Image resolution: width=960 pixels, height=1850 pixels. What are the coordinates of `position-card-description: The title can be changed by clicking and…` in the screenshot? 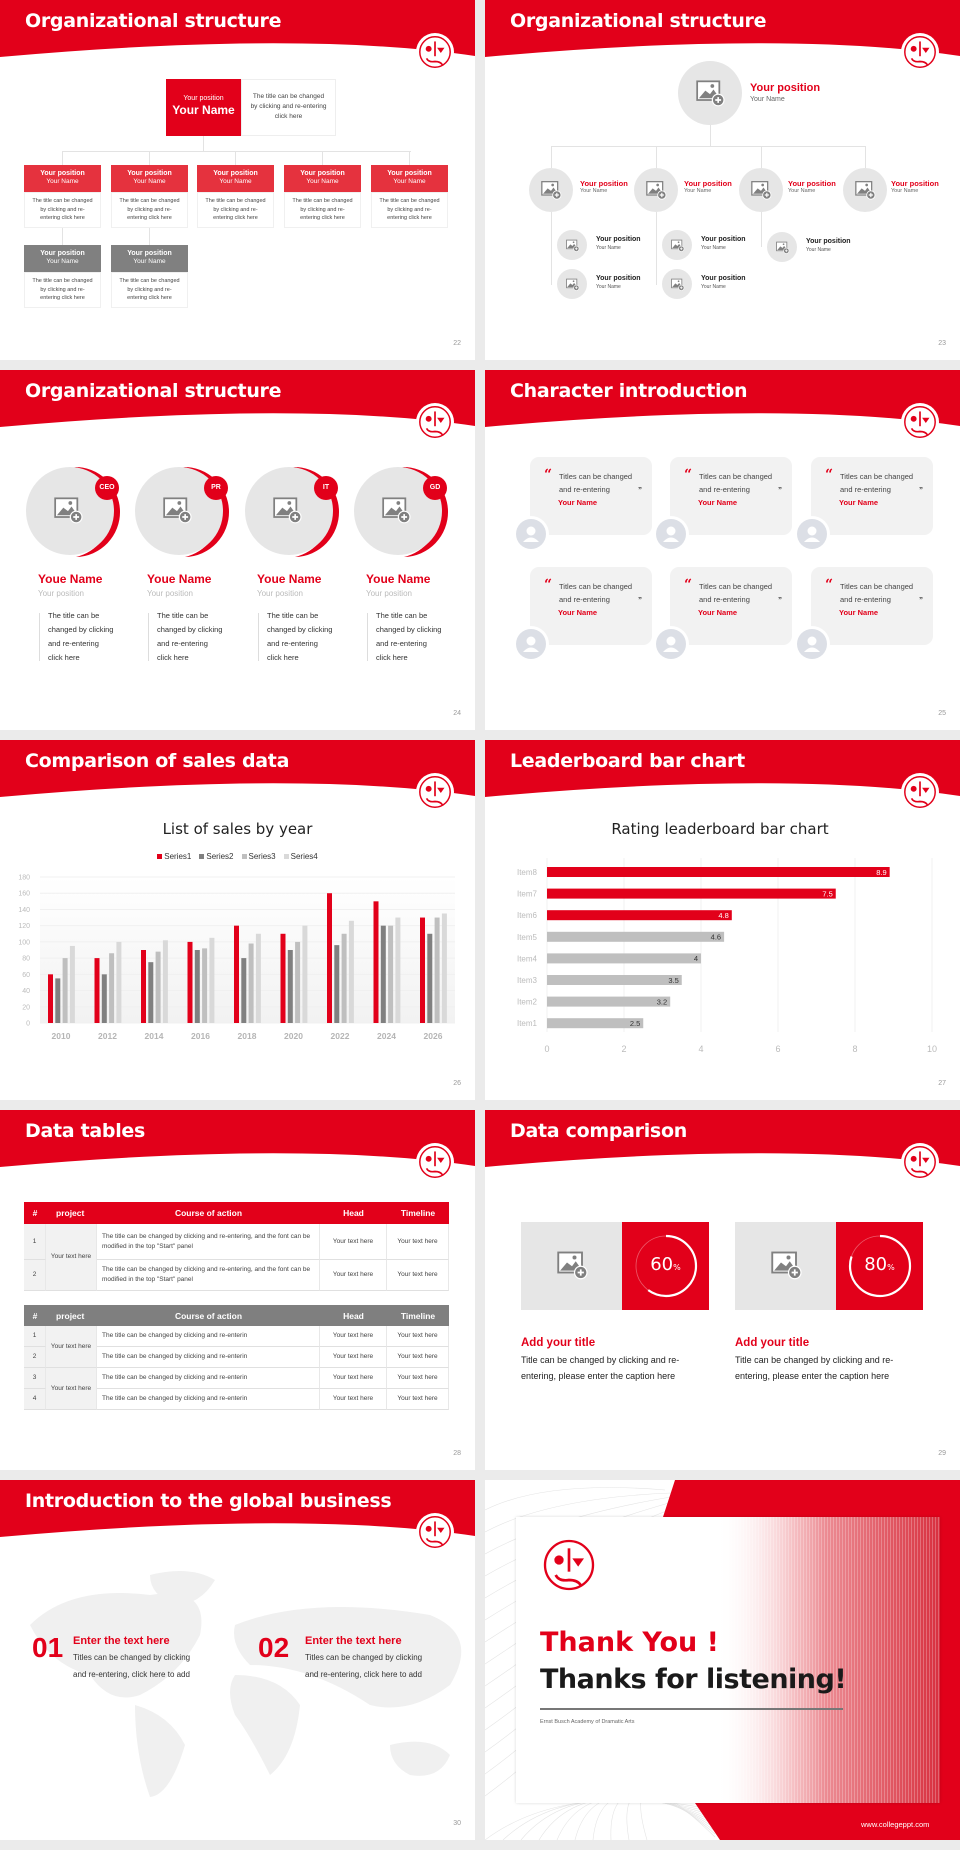 It's located at (409, 210).